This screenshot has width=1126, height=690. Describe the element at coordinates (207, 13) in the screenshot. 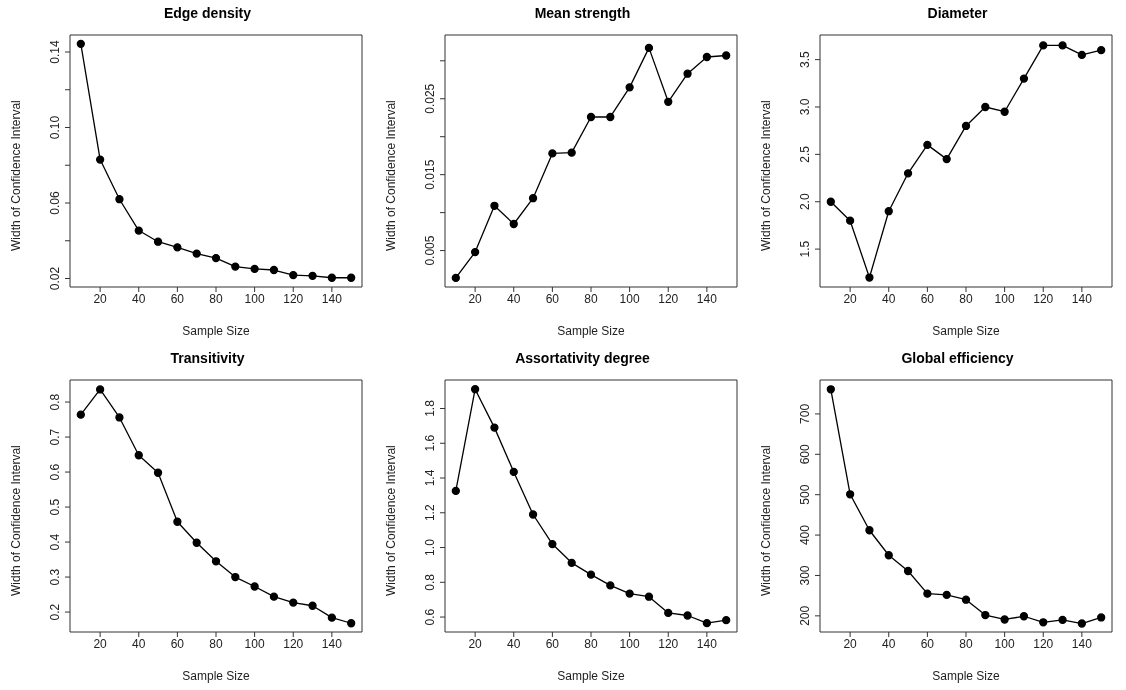

I see `chart-title: Edge density` at that location.